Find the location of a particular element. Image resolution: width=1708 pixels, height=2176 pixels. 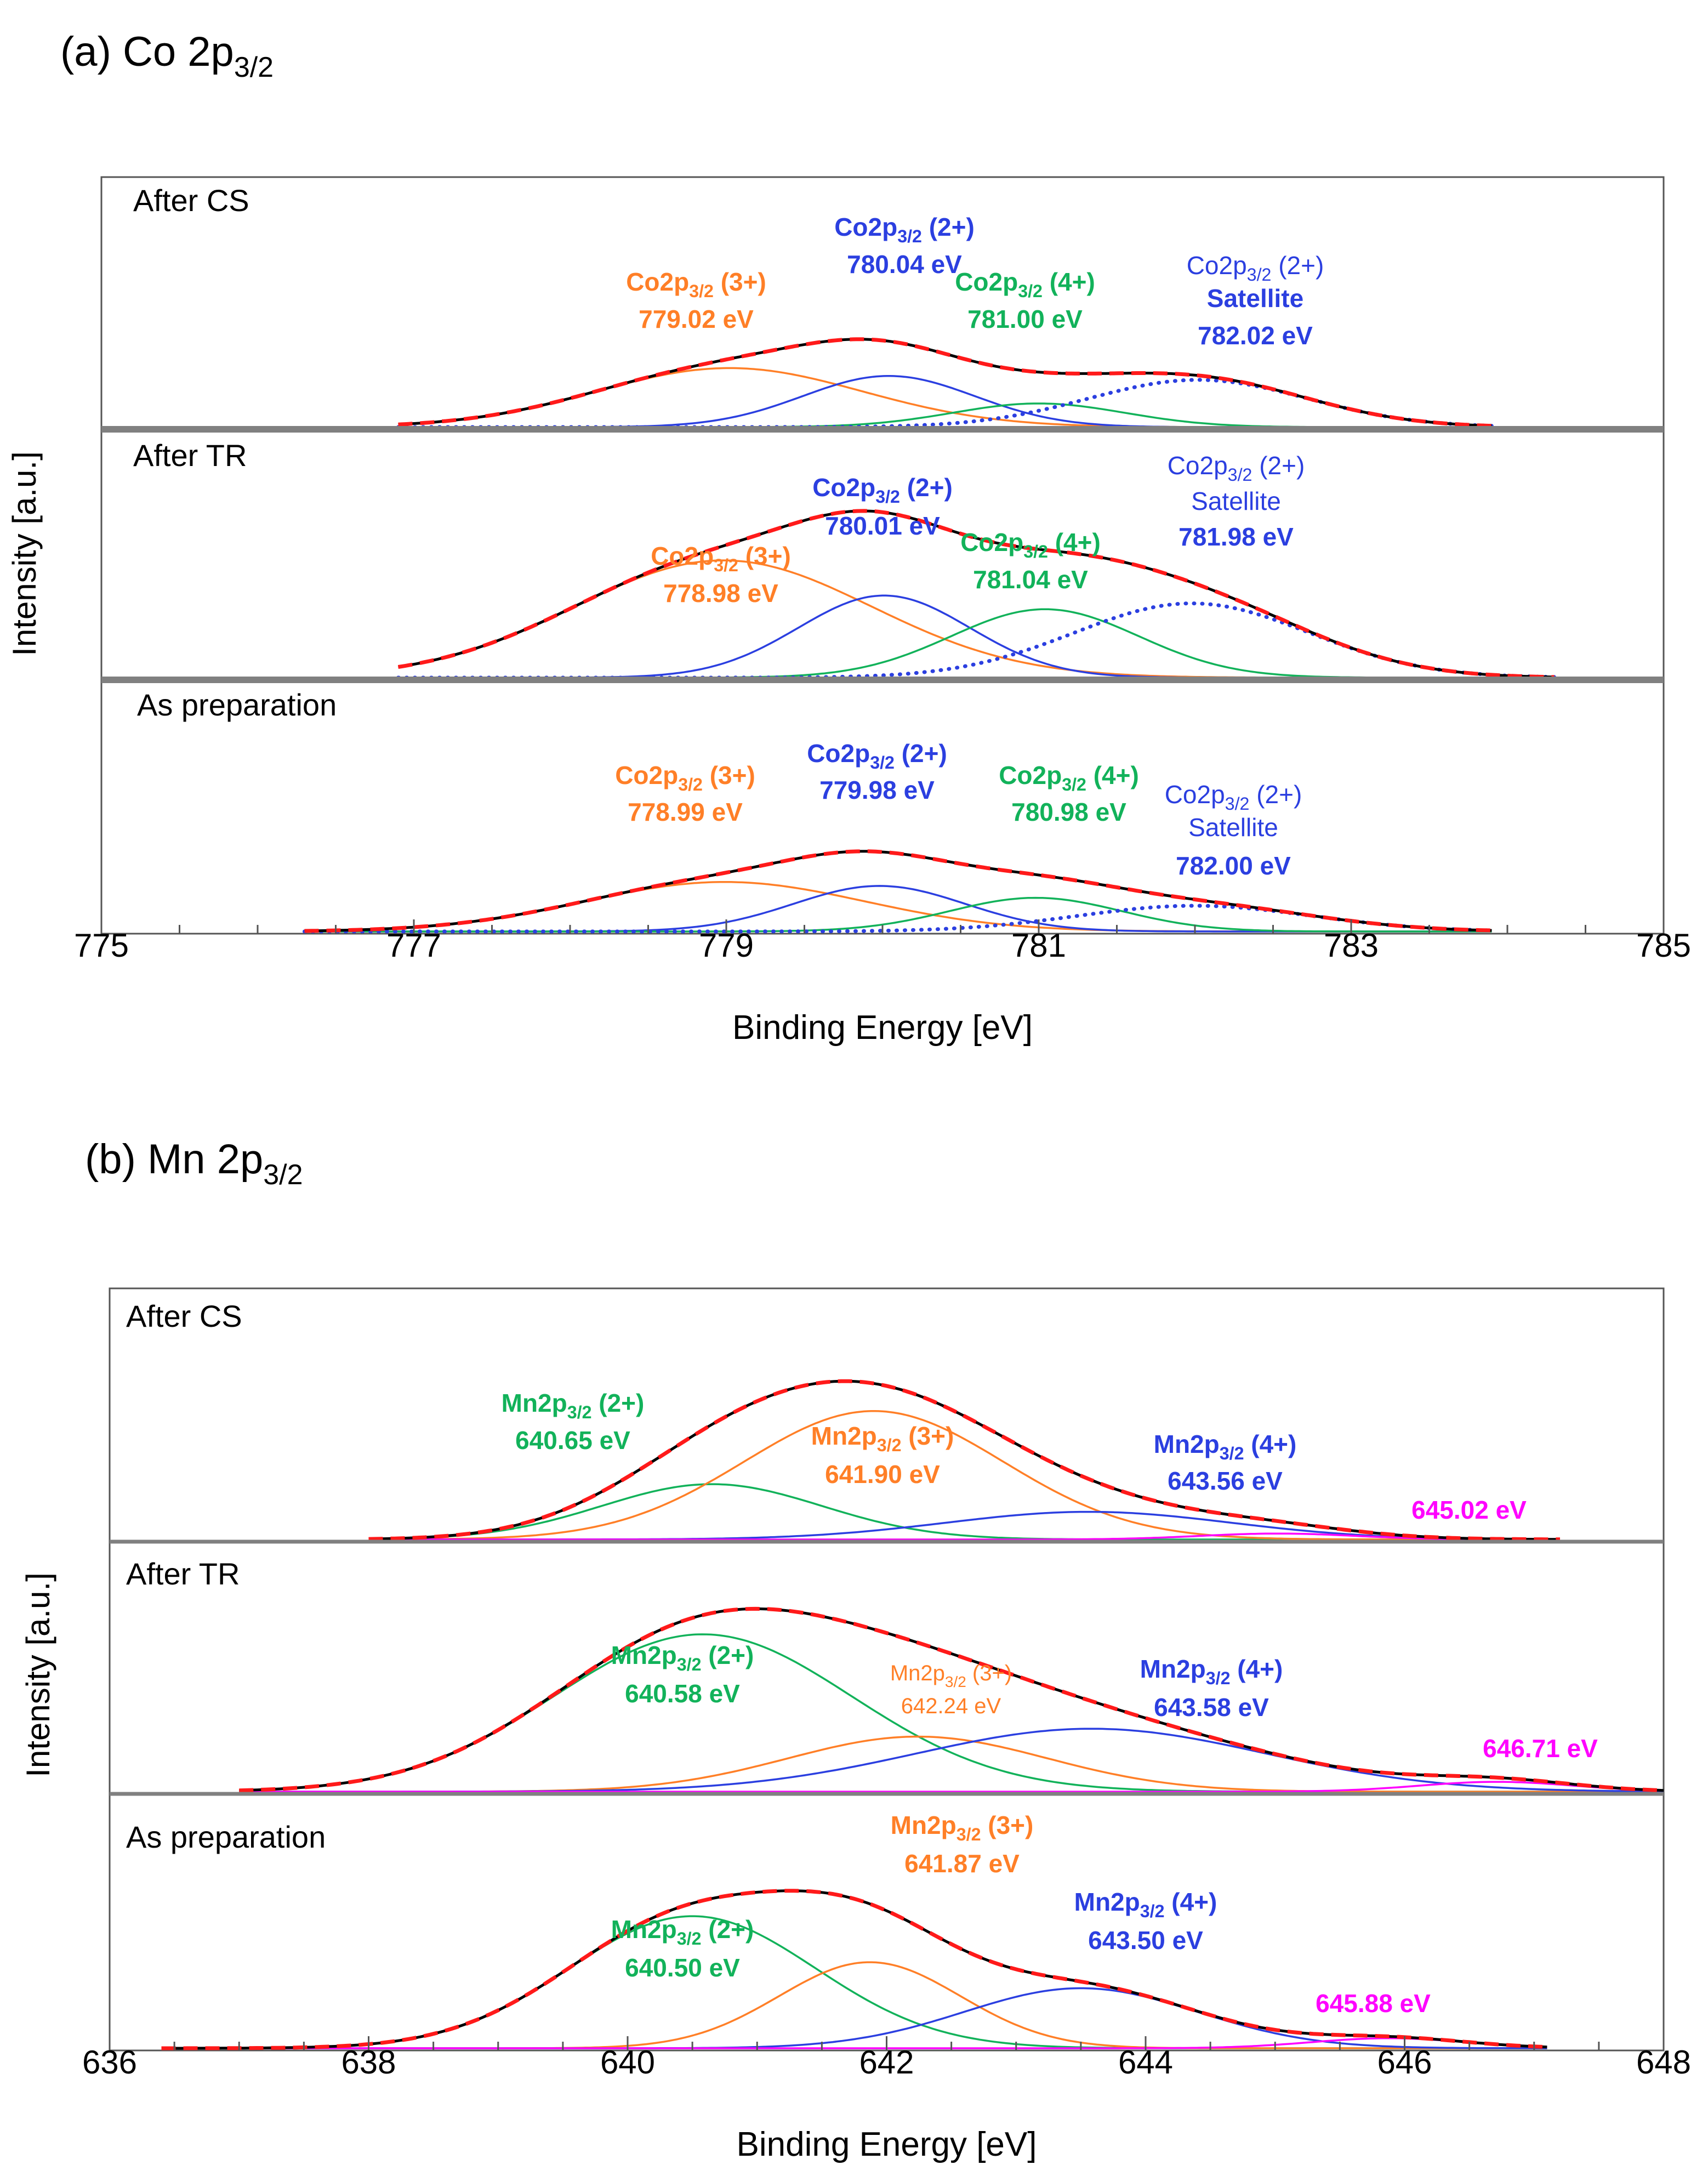

x-tick-label: 644 is located at coordinates (1145, 2062).